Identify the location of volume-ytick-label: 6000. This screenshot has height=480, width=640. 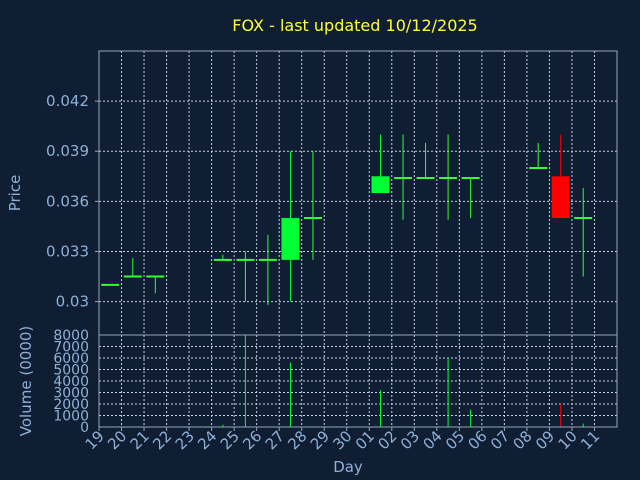
(71, 359).